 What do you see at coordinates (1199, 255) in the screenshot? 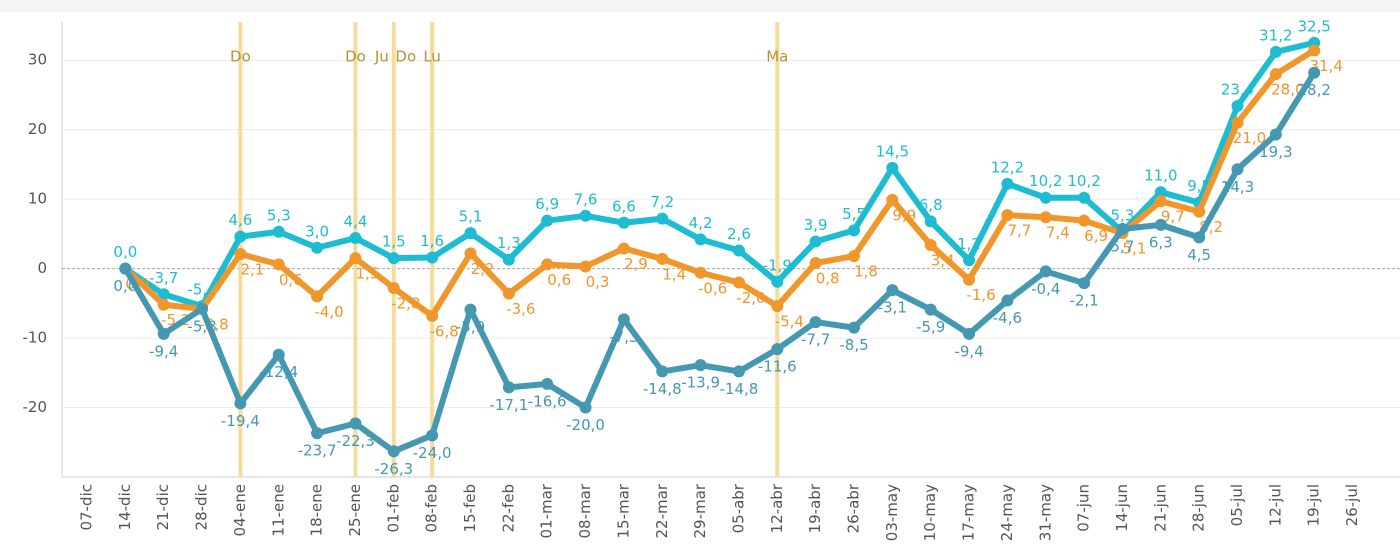
I see `value-label: 4,5` at bounding box center [1199, 255].